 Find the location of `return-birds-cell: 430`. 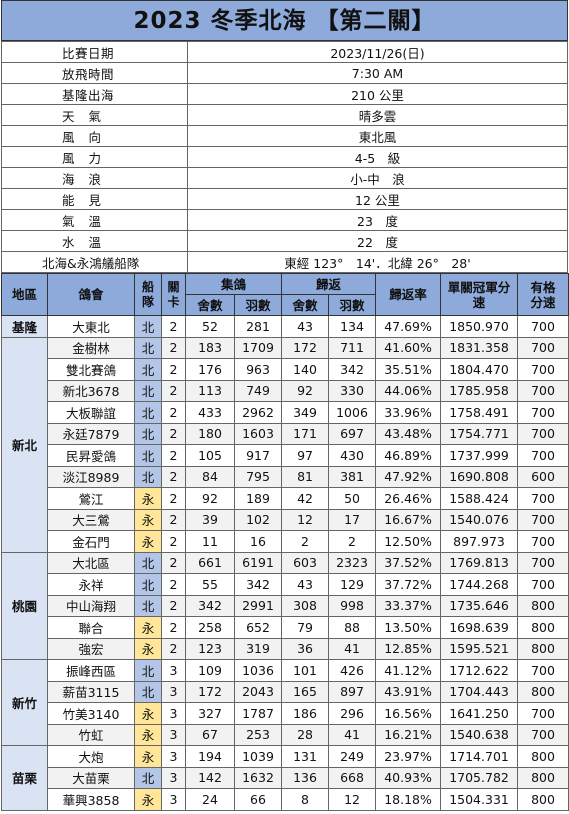

return-birds-cell: 430 is located at coordinates (352, 455).